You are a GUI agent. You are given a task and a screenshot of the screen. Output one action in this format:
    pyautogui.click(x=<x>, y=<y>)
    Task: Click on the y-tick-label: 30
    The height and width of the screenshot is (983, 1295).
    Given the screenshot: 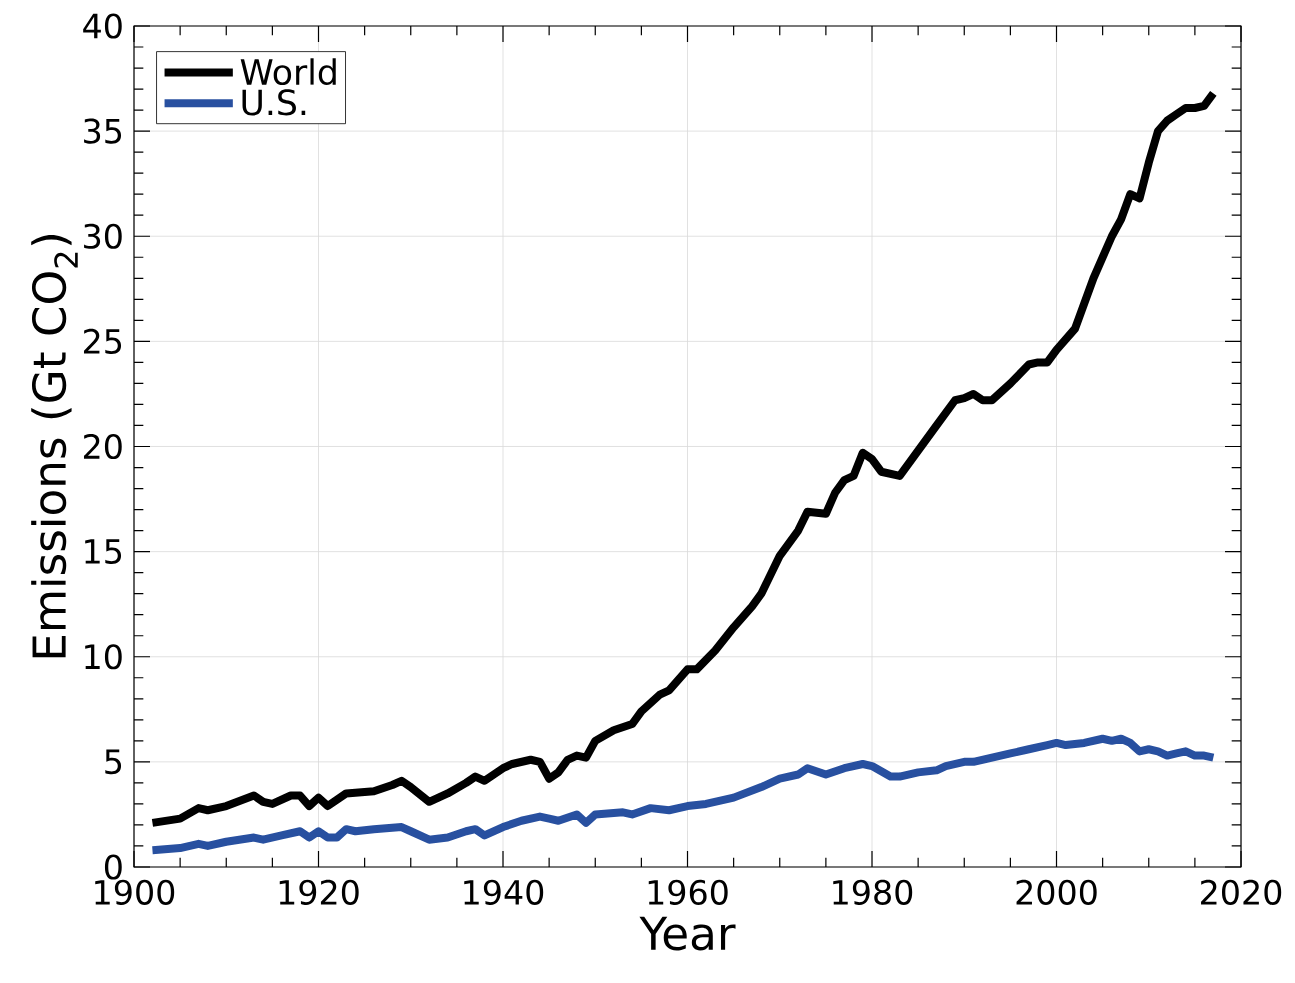 What is the action you would take?
    pyautogui.click(x=103, y=236)
    